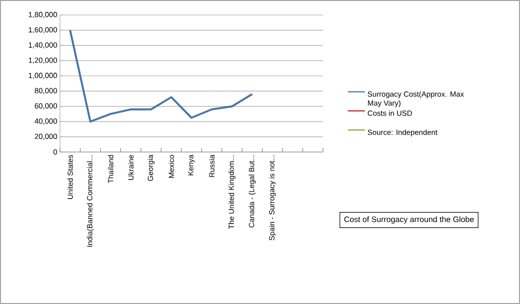 This screenshot has height=304, width=520. Describe the element at coordinates (161, 76) in the screenshot. I see `line-series` at that location.